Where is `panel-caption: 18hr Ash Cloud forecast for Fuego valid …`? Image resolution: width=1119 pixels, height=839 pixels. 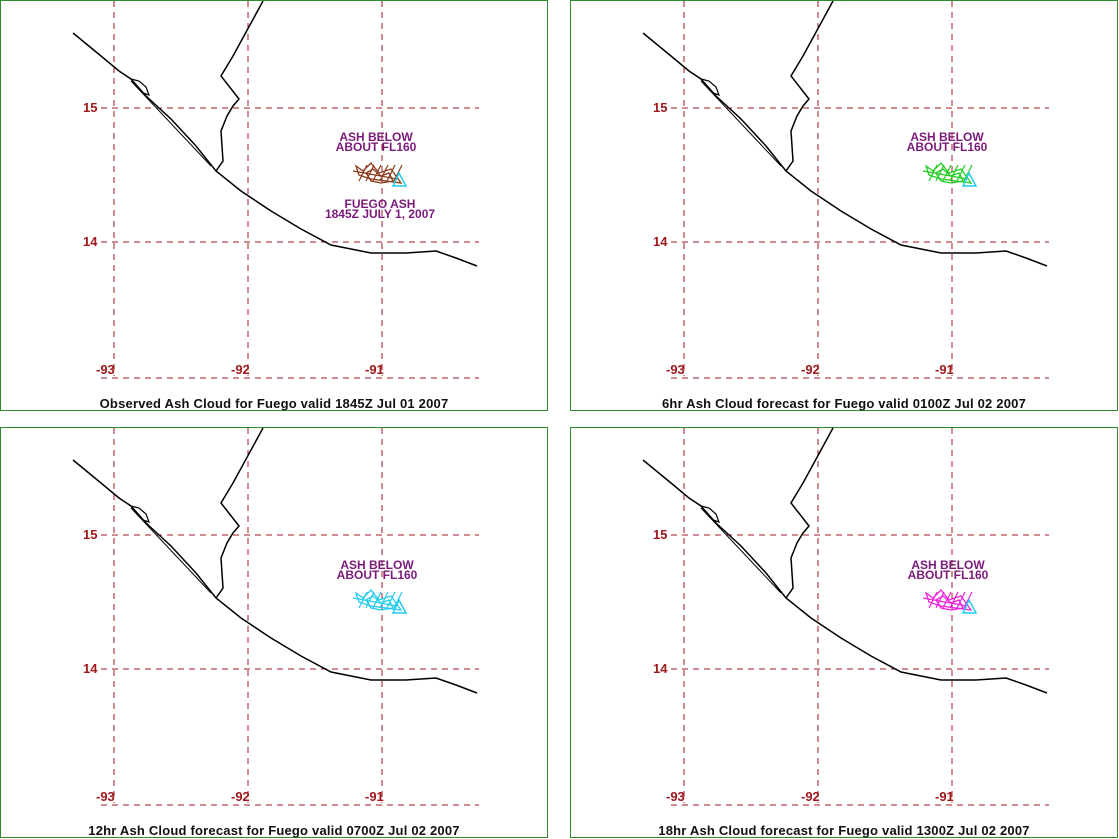
panel-caption: 18hr Ash Cloud forecast for Fuego valid … is located at coordinates (844, 830).